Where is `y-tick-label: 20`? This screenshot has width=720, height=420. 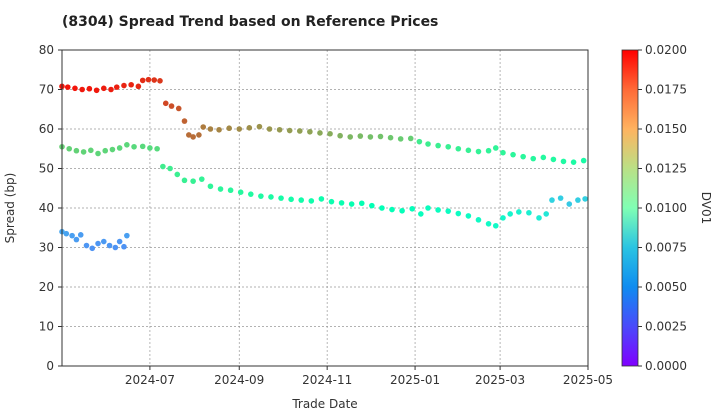
y-tick-label: 20 is located at coordinates (46, 287).